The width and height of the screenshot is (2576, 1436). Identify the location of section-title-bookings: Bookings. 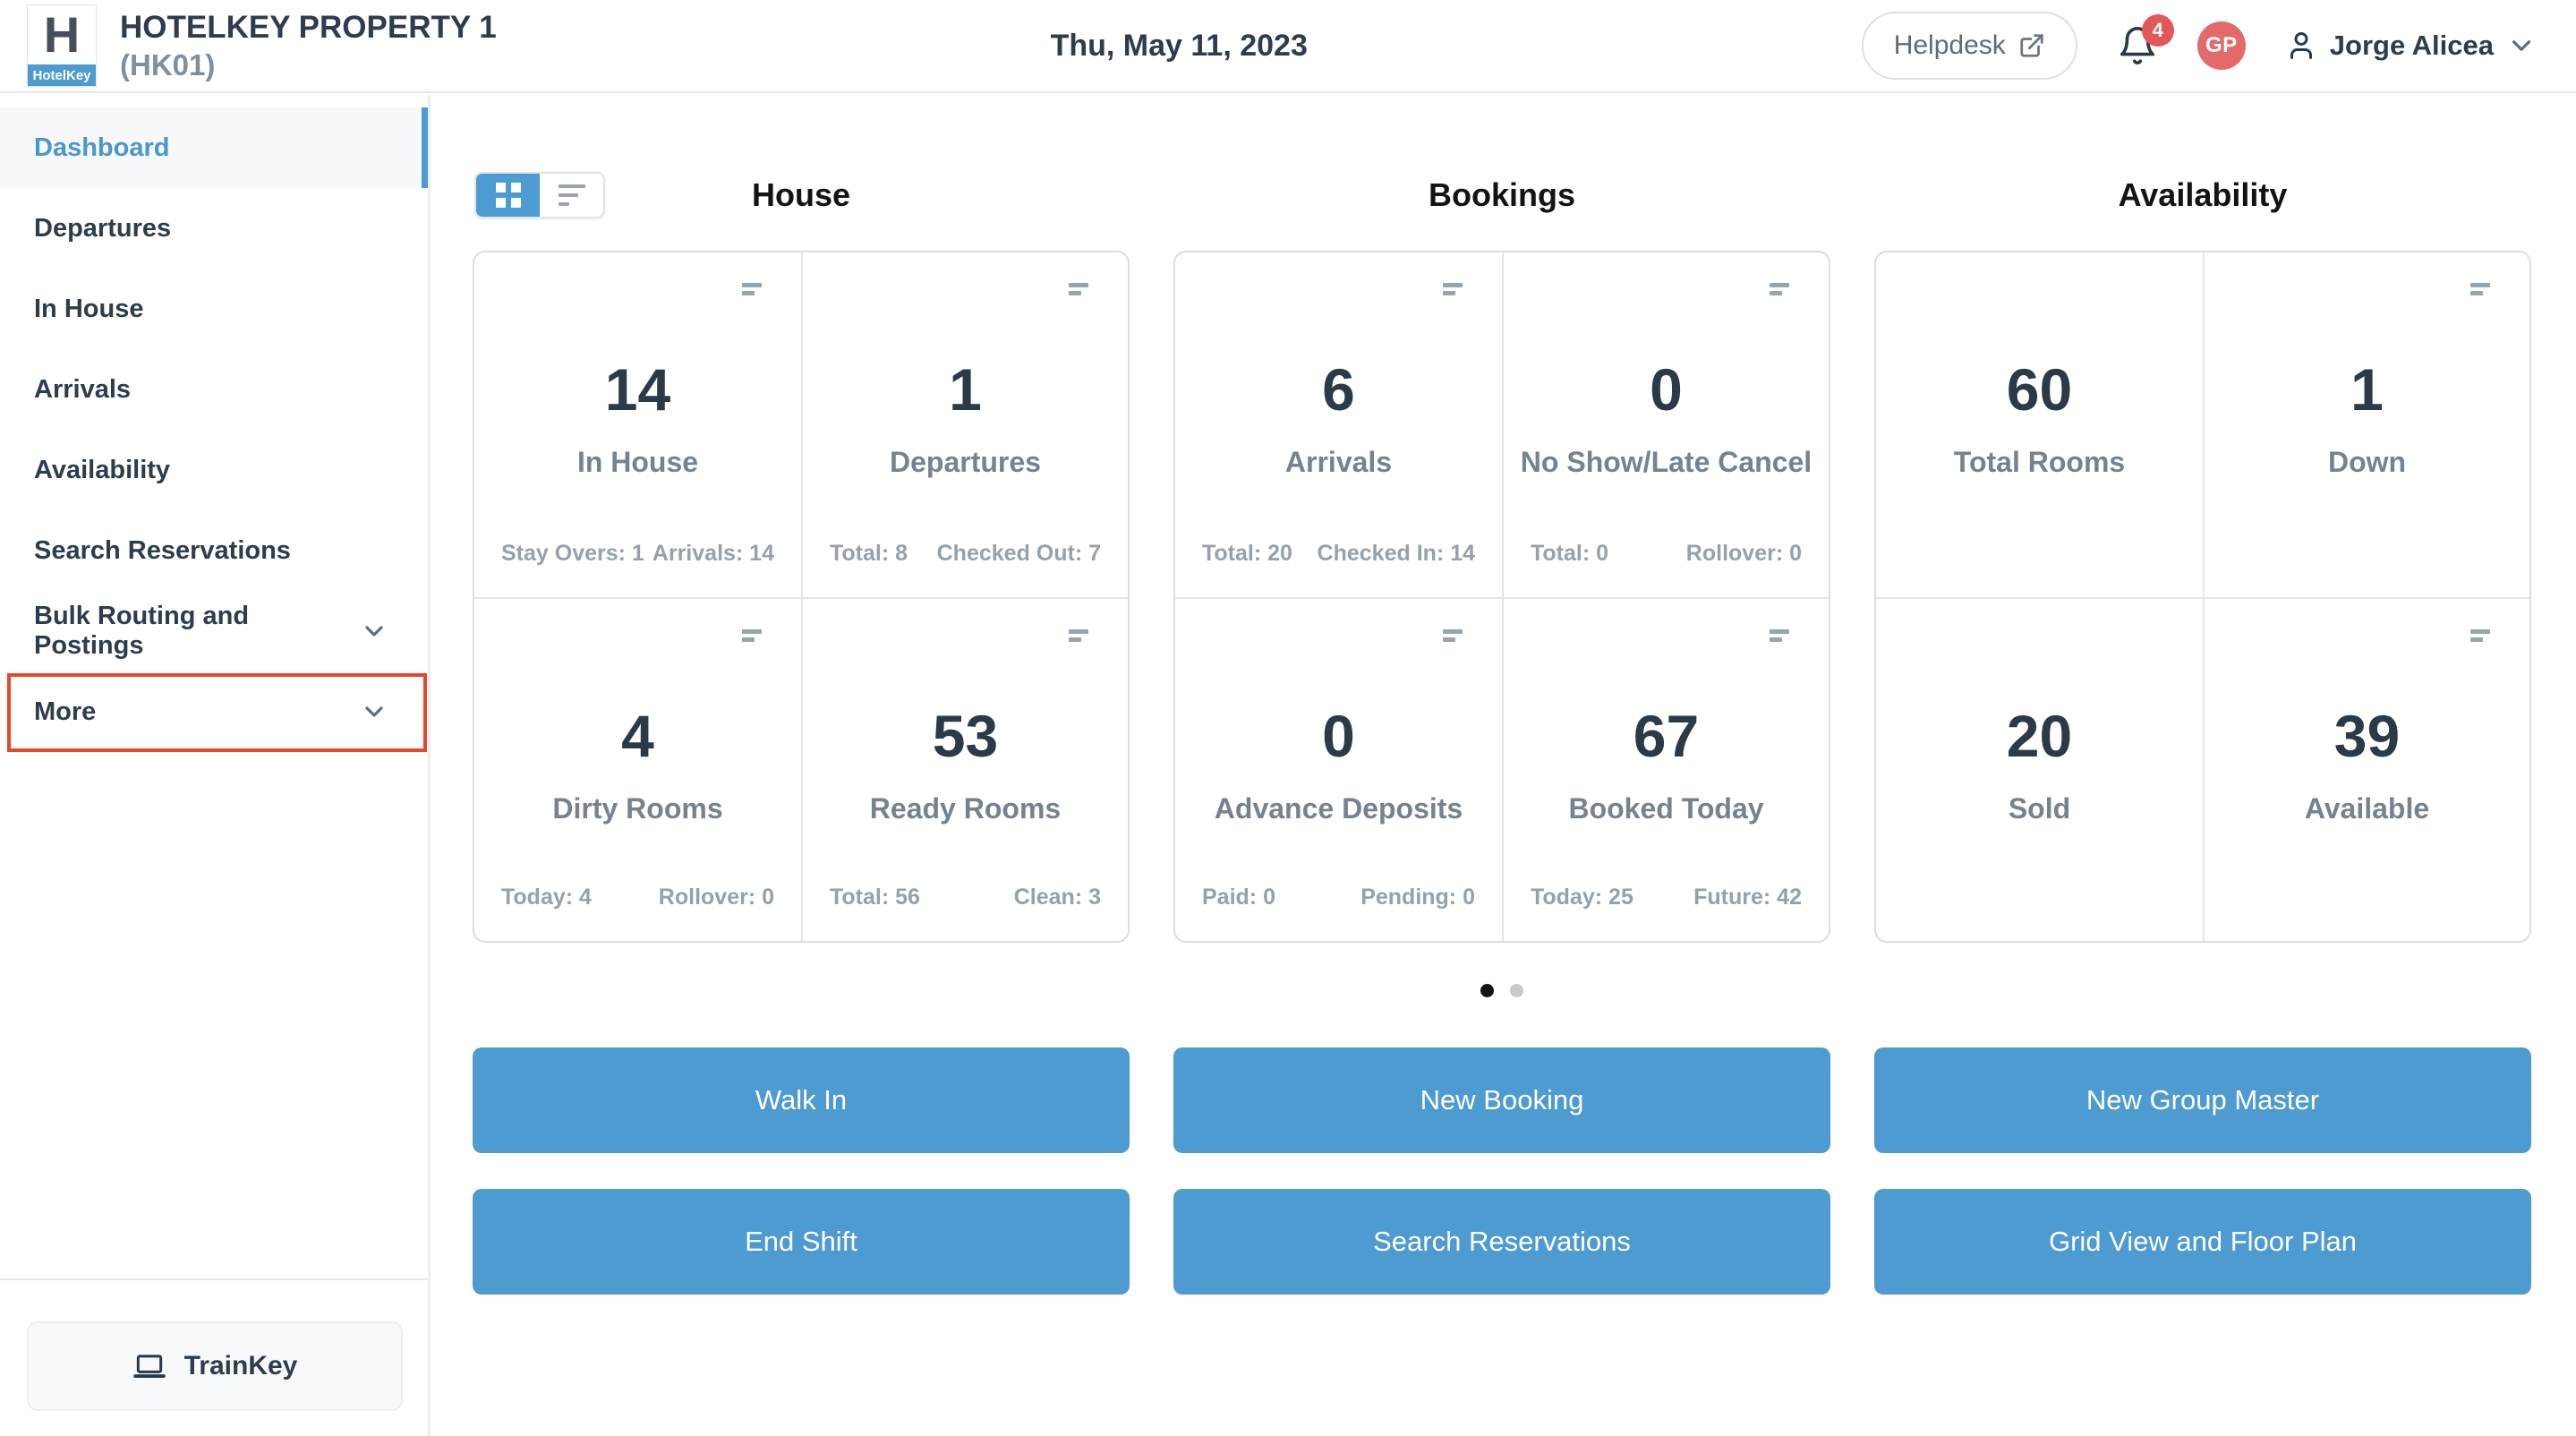
(1501, 194).